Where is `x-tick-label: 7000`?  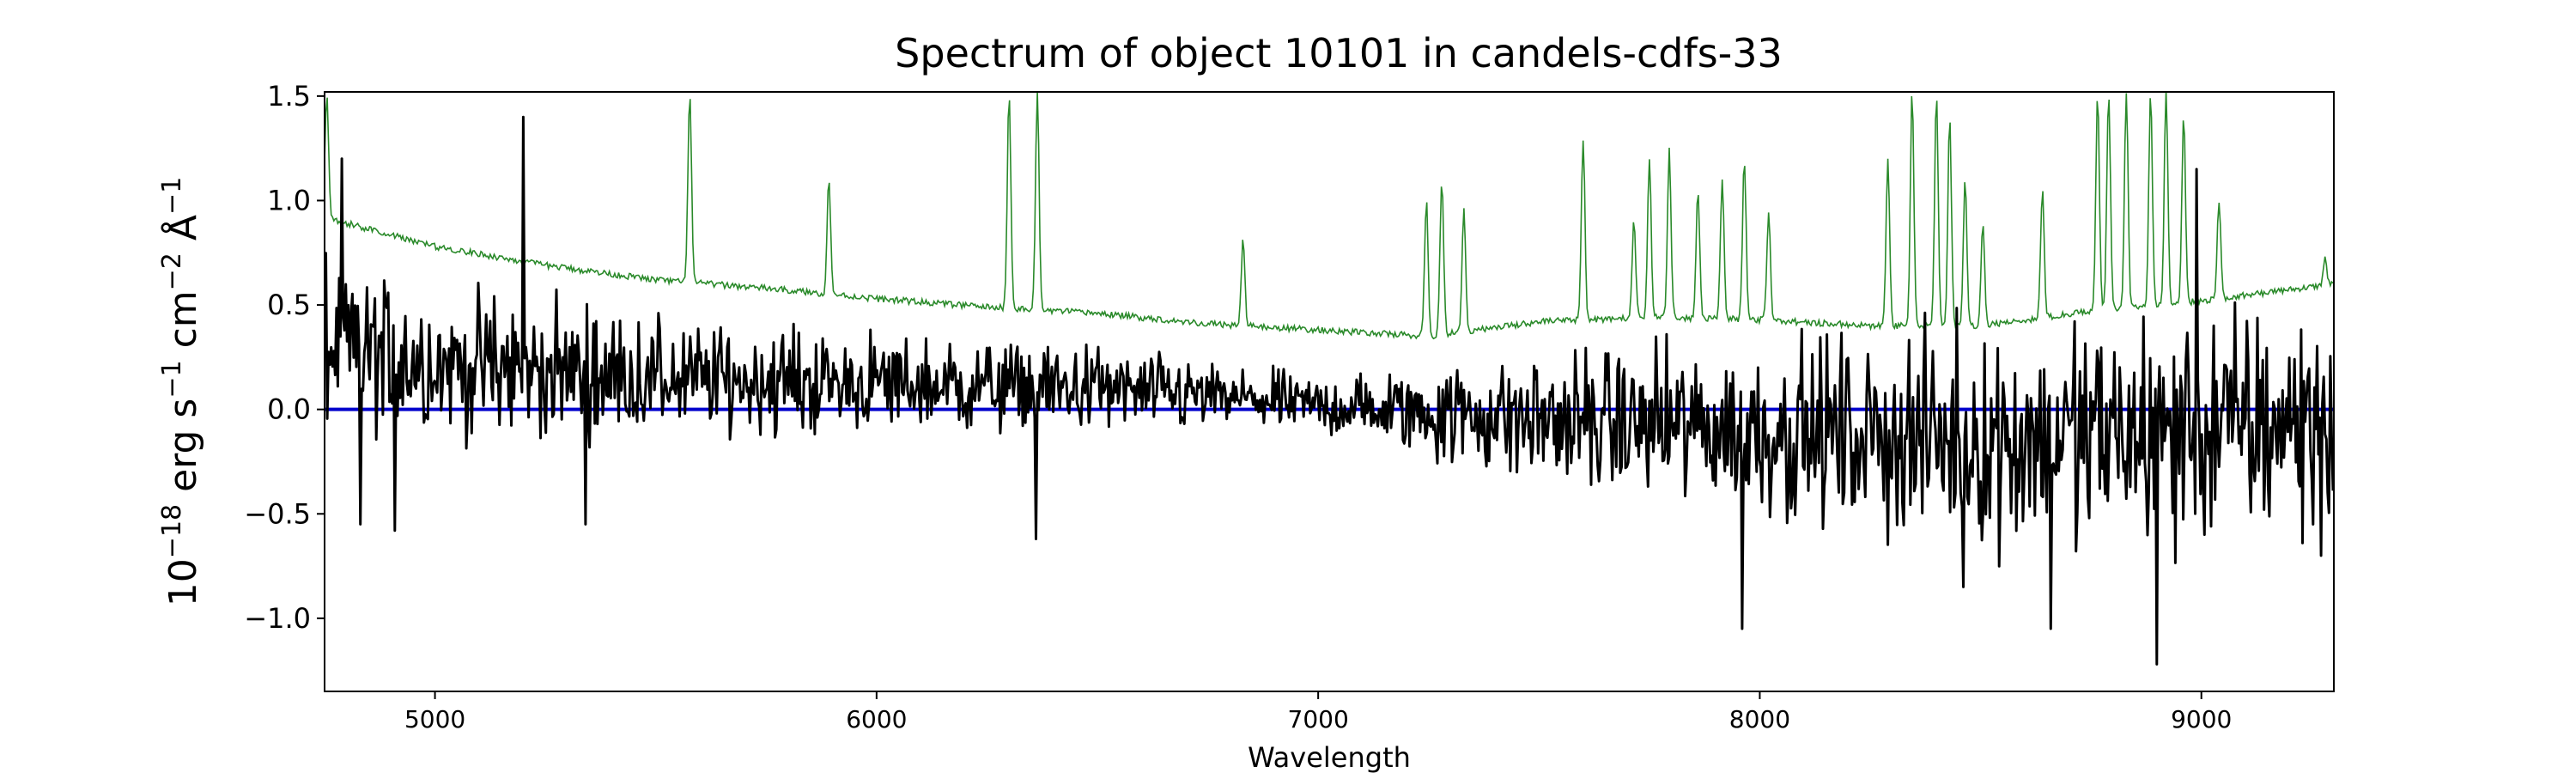 x-tick-label: 7000 is located at coordinates (1319, 719).